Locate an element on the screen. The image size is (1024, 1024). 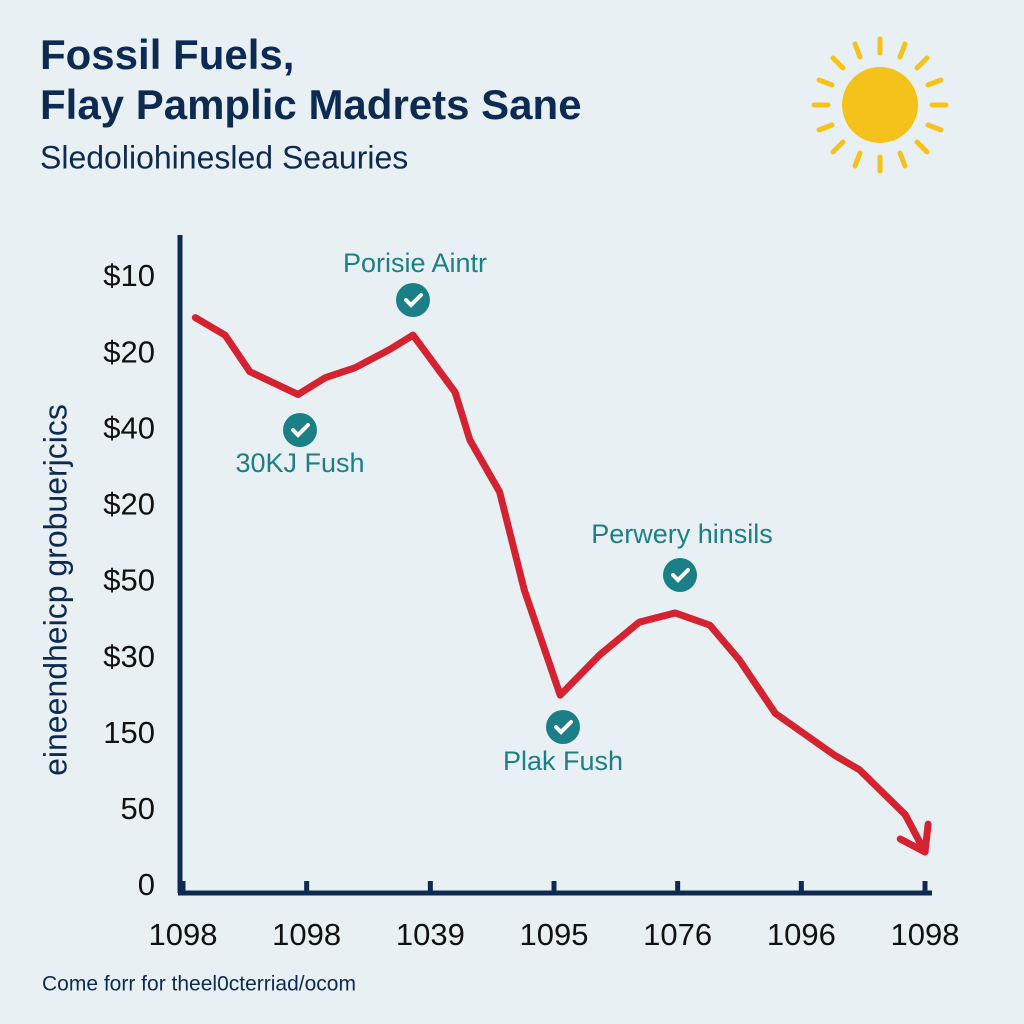
chart-subtitle: Sledoliohinesled Seauries is located at coordinates (224, 157).